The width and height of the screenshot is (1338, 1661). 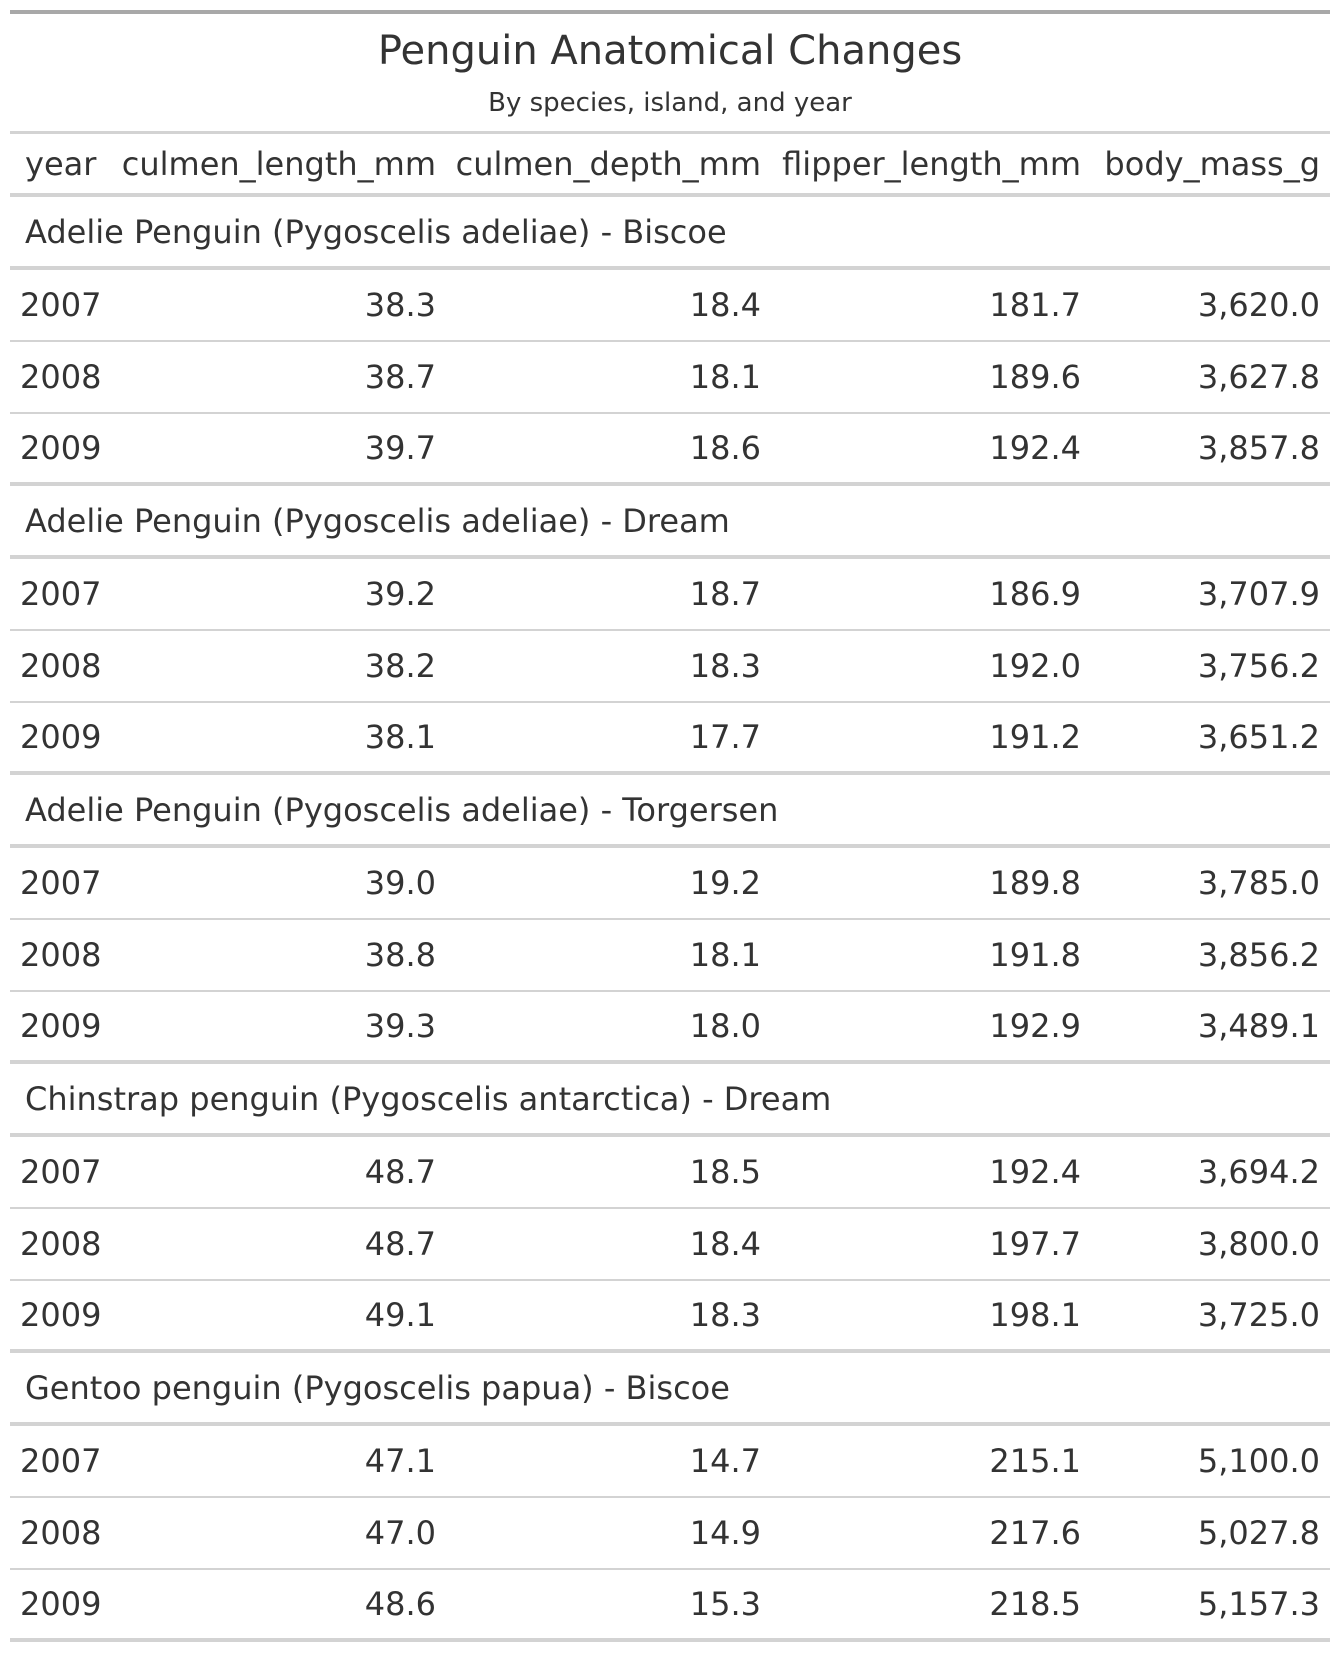 I want to click on cell-body-mass: 3,489.1, so click(x=1258, y=1026).